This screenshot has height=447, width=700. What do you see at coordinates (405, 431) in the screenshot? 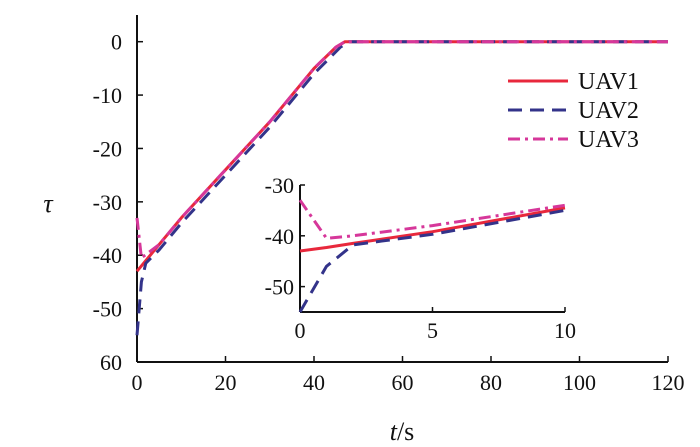
I see `x-axis-label-unit: /s` at bounding box center [405, 431].